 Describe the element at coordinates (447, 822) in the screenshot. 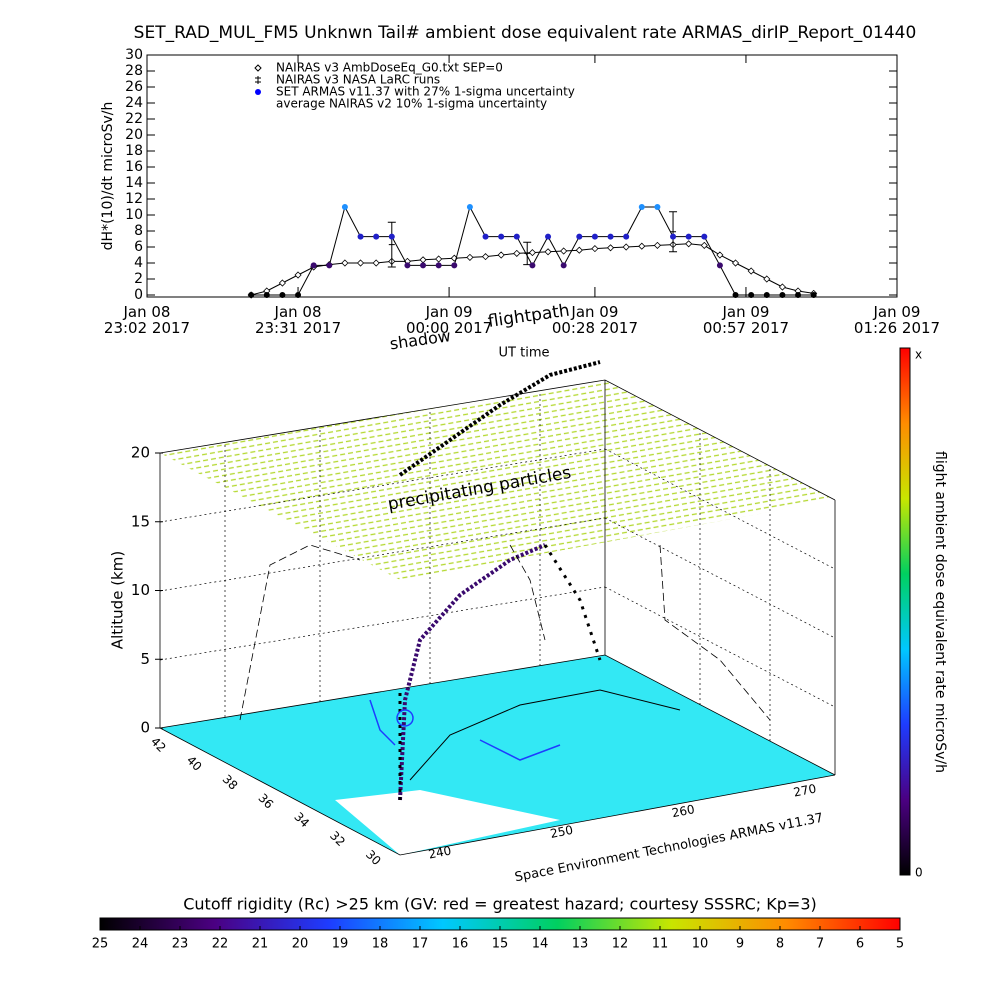

I see `floor-land` at that location.